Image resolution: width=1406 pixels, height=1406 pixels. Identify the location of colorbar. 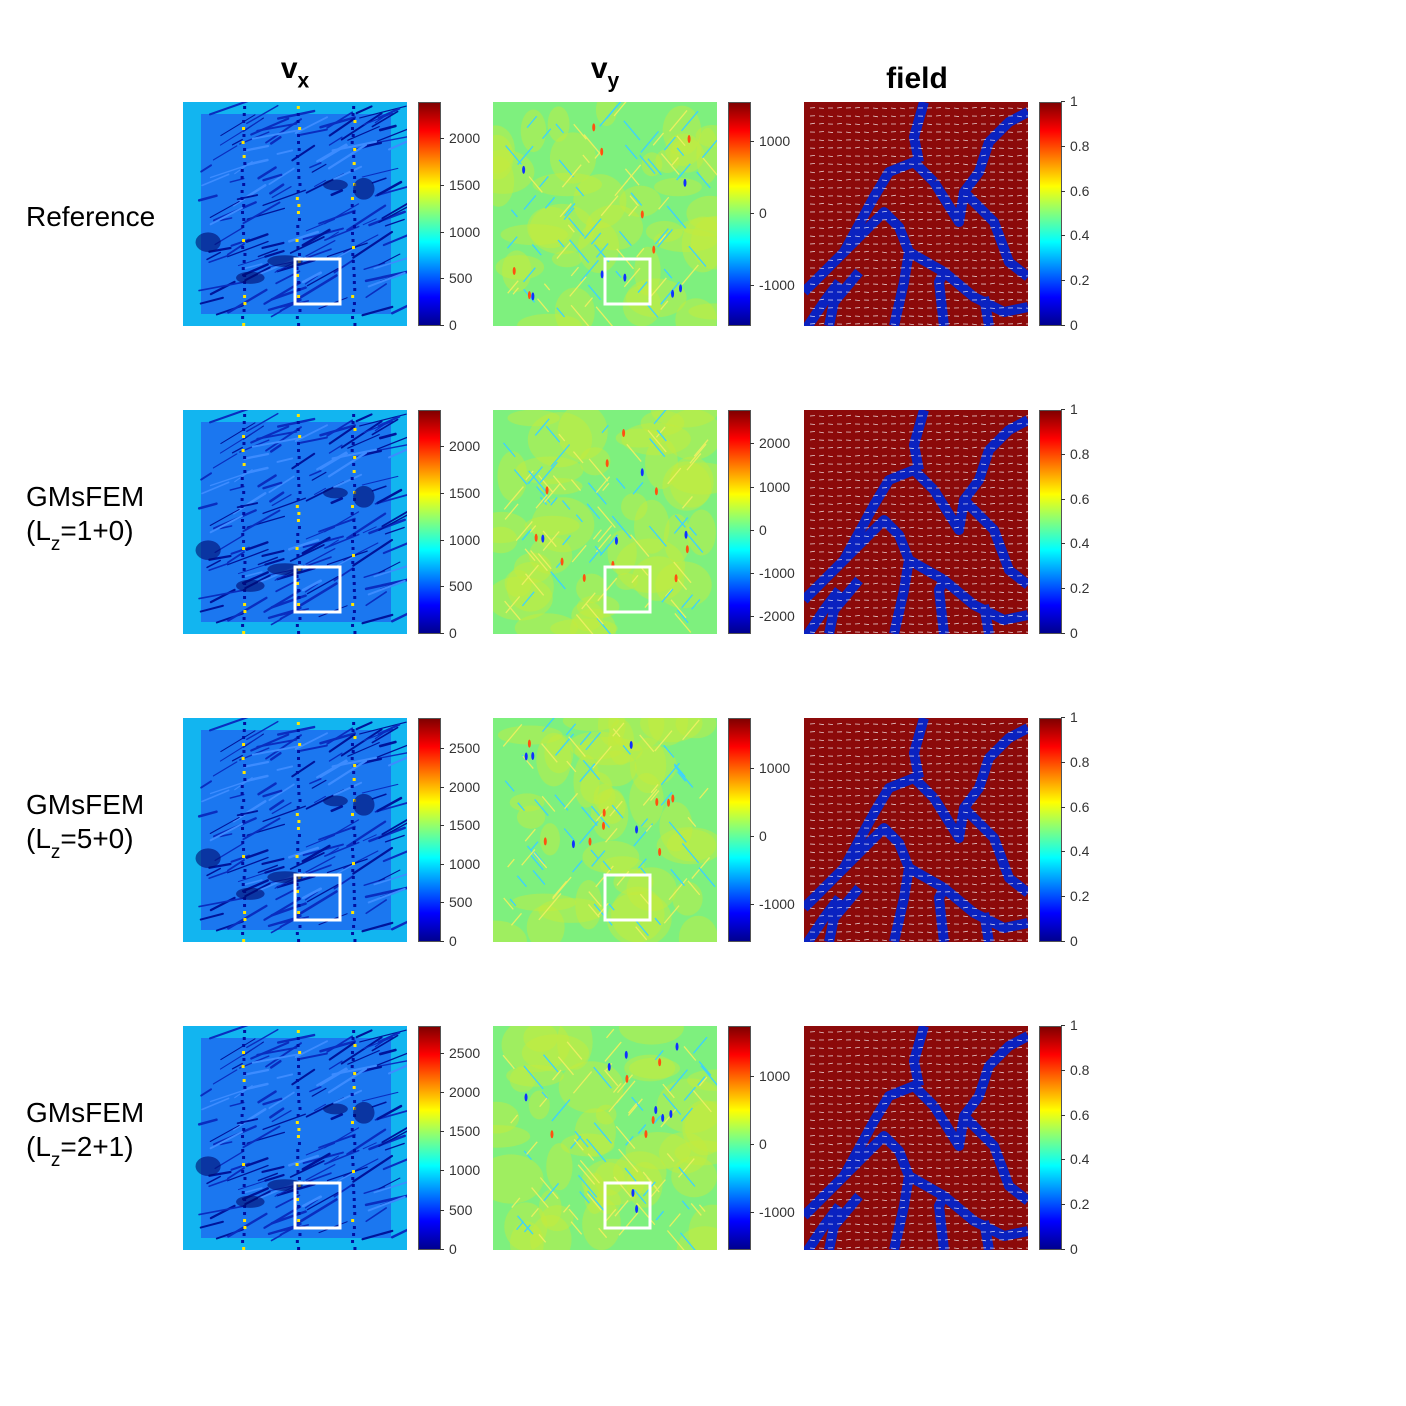
(739, 830).